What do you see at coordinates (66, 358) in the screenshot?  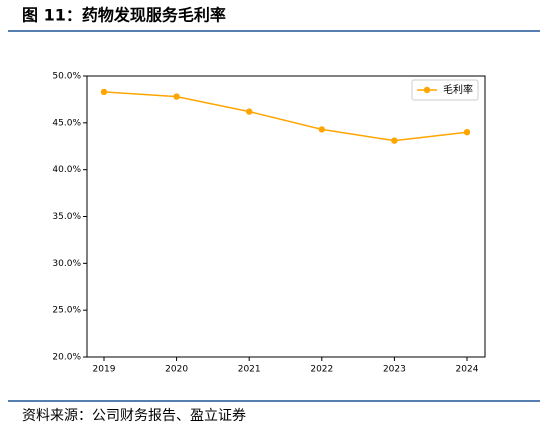 I see `y-tick-label: 20.0%` at bounding box center [66, 358].